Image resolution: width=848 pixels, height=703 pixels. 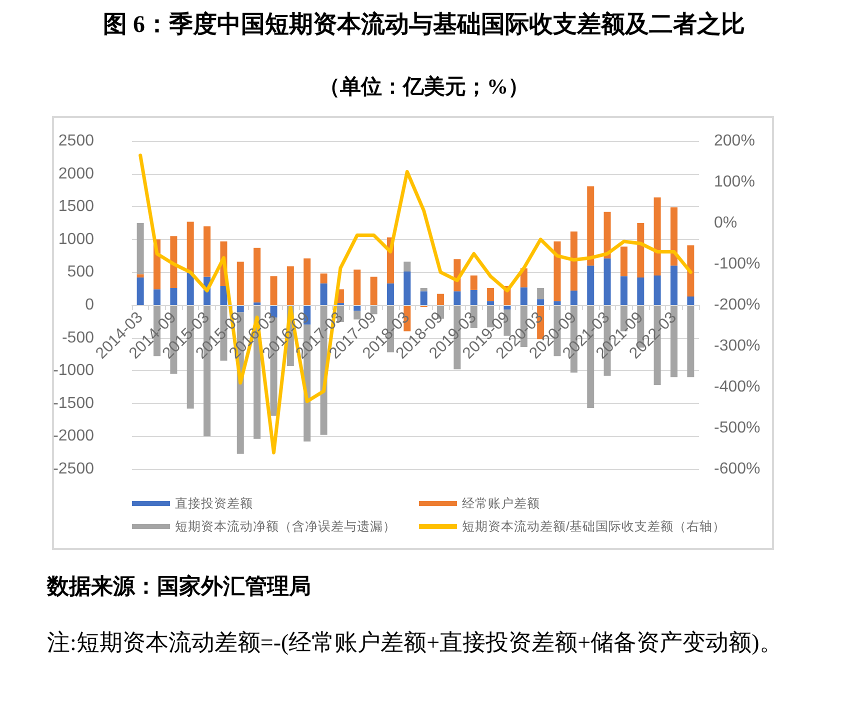 I want to click on y2-tick-label: -400%, so click(x=737, y=387).